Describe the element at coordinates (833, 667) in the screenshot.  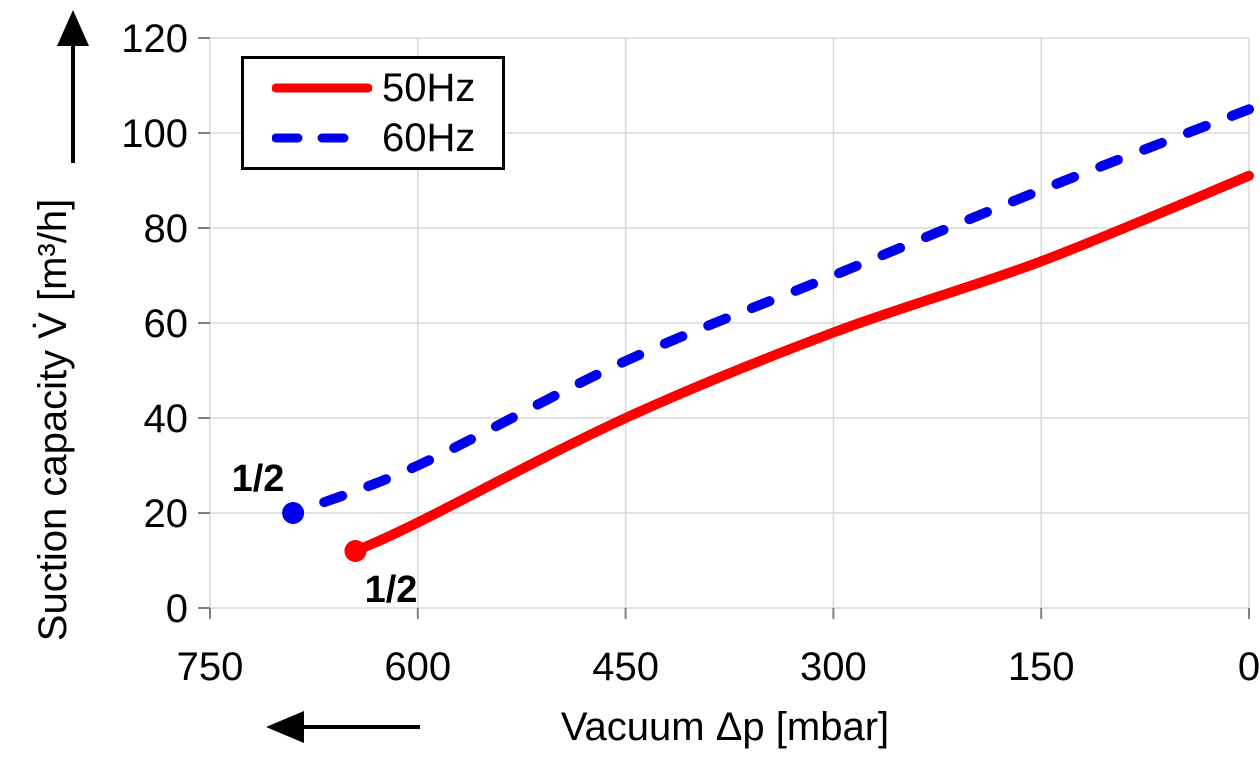
I see `x-tick-label-300: 300` at that location.